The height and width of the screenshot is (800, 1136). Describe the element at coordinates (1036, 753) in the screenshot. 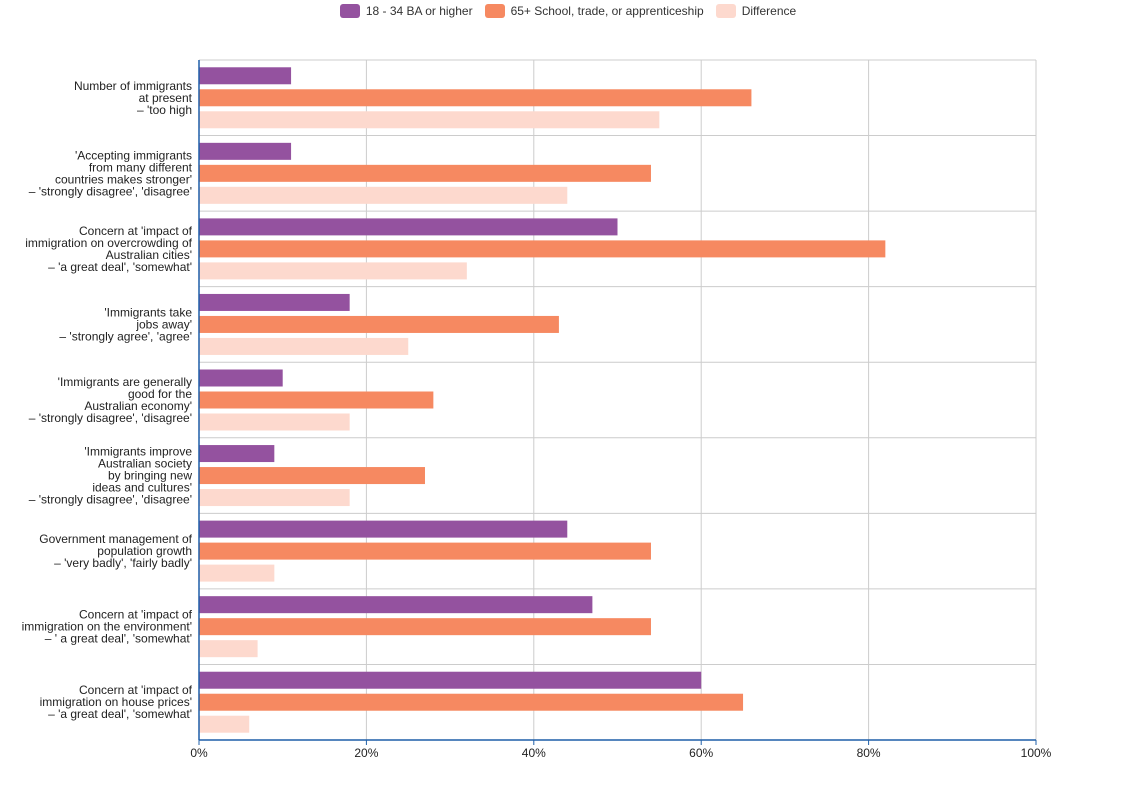

I see `x-tick-label: 100%` at that location.